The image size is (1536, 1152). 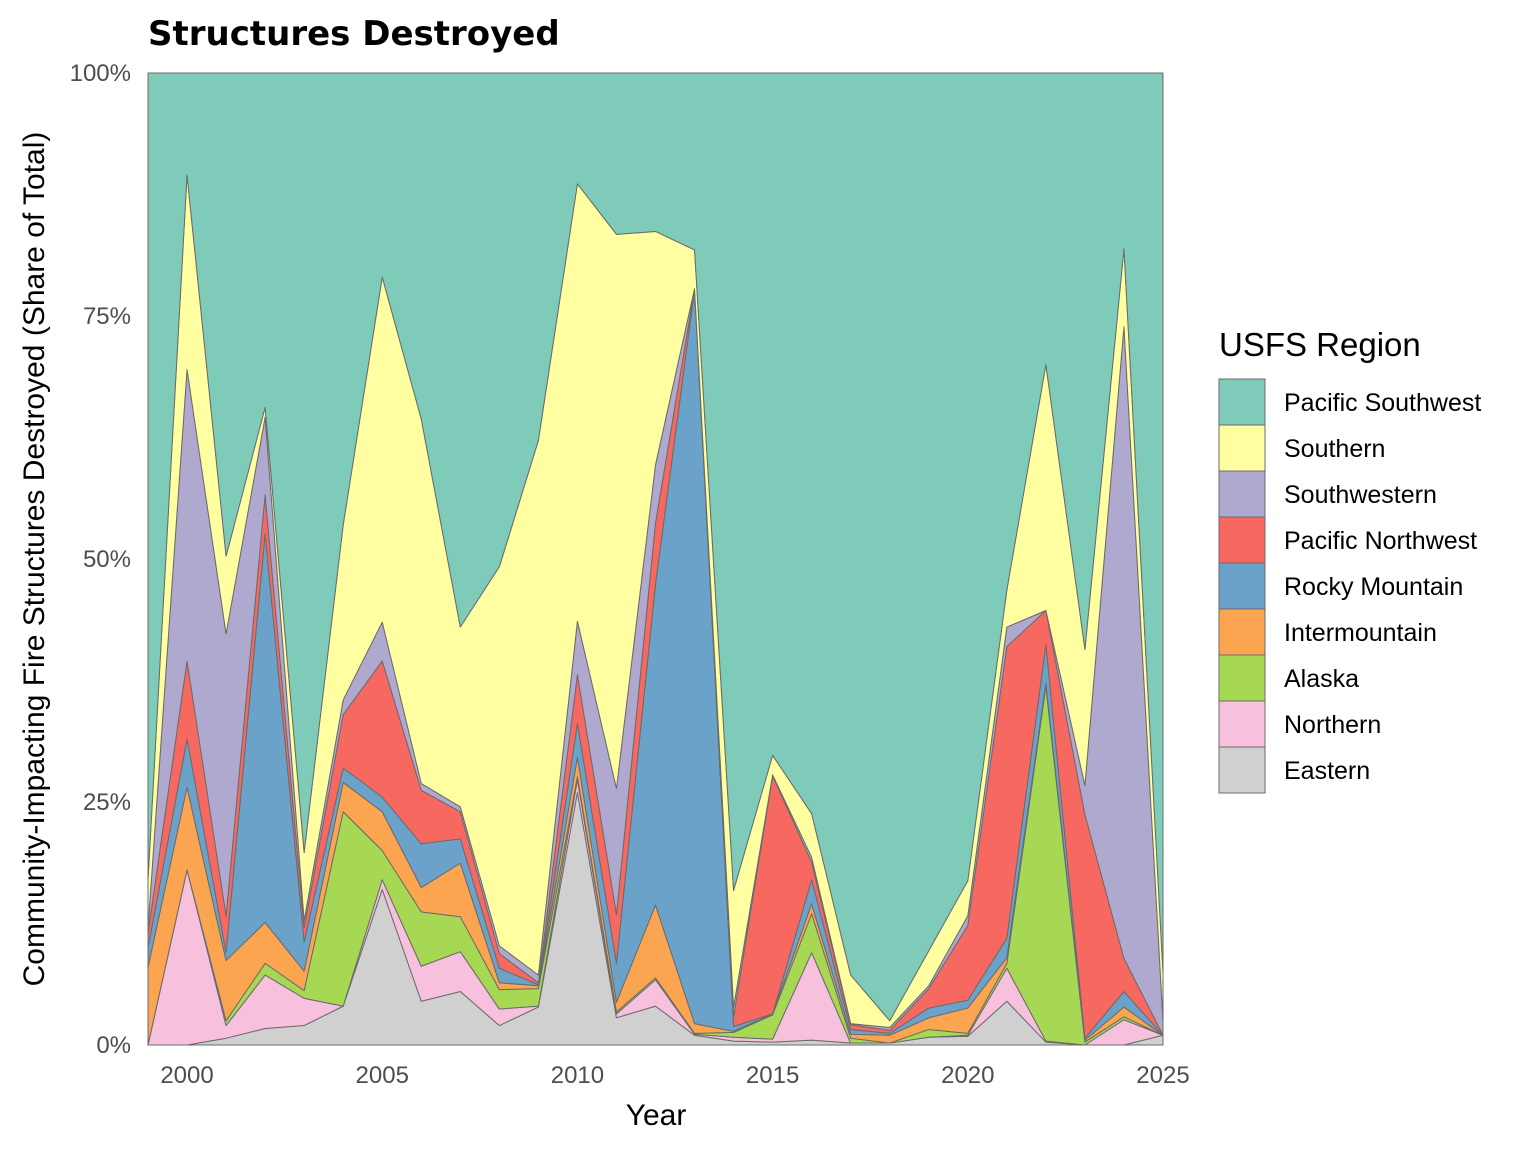 What do you see at coordinates (1242, 678) in the screenshot?
I see `legend-swatch-alaska` at bounding box center [1242, 678].